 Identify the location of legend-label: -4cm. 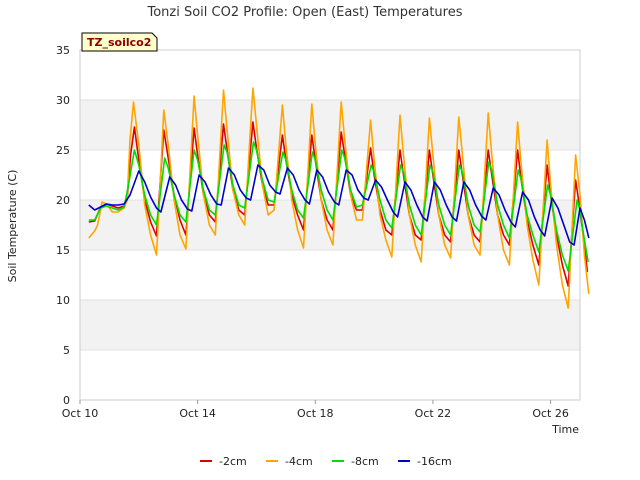
(299, 461).